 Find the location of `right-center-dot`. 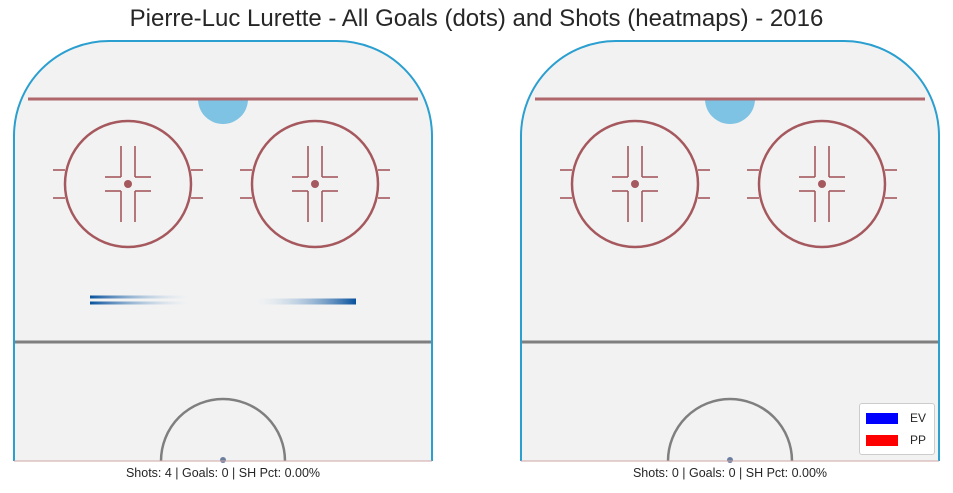

right-center-dot is located at coordinates (730, 460).